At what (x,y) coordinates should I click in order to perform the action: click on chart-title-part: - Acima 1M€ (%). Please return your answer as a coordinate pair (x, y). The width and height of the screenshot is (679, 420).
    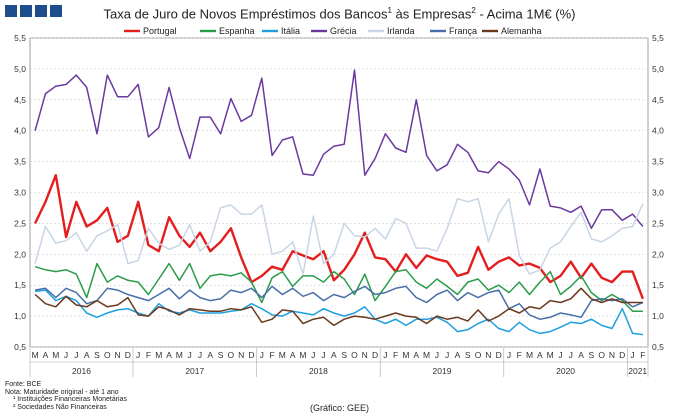
    Looking at the image, I should click on (525, 14).